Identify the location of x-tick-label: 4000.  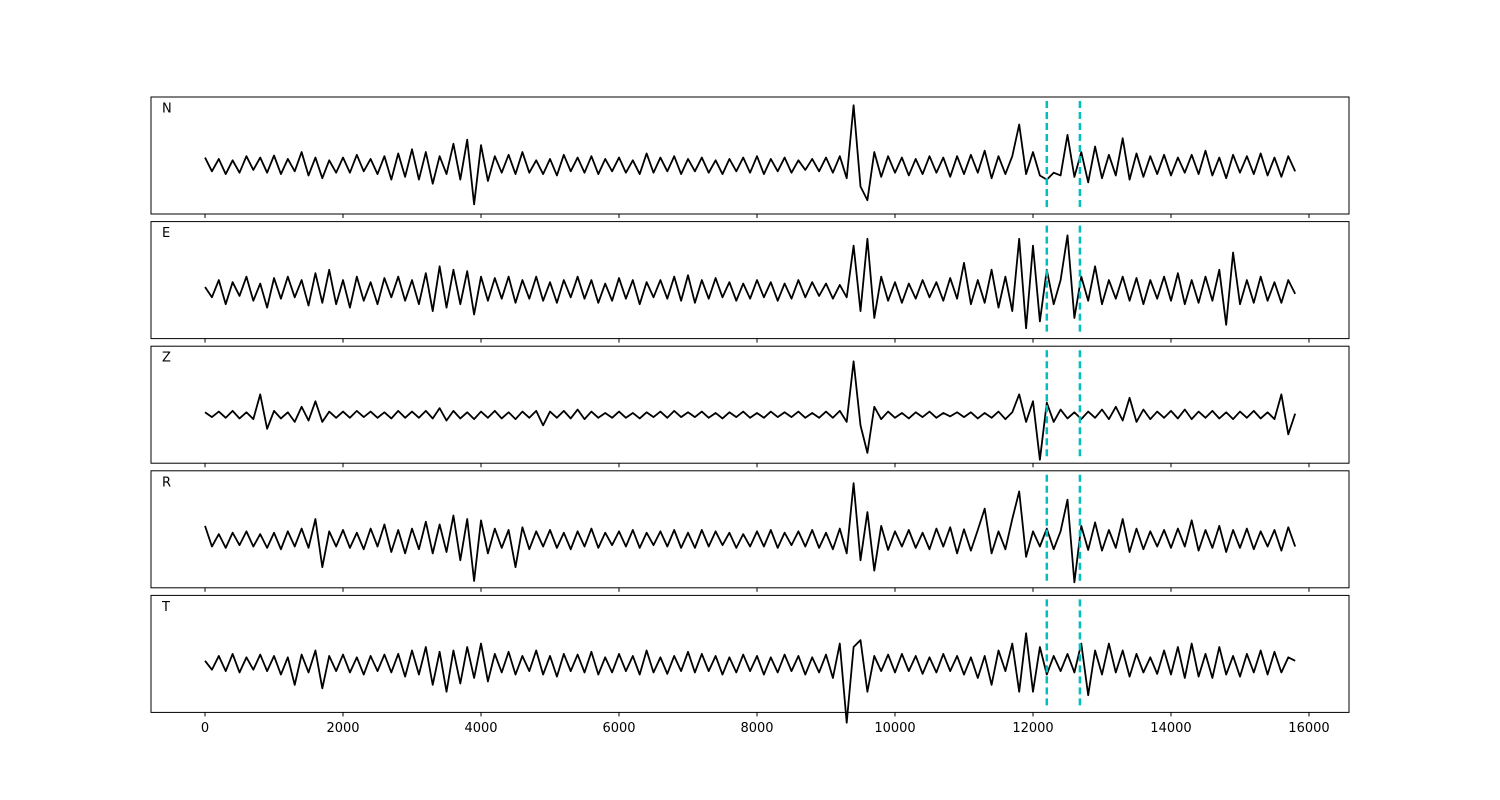
(480, 728).